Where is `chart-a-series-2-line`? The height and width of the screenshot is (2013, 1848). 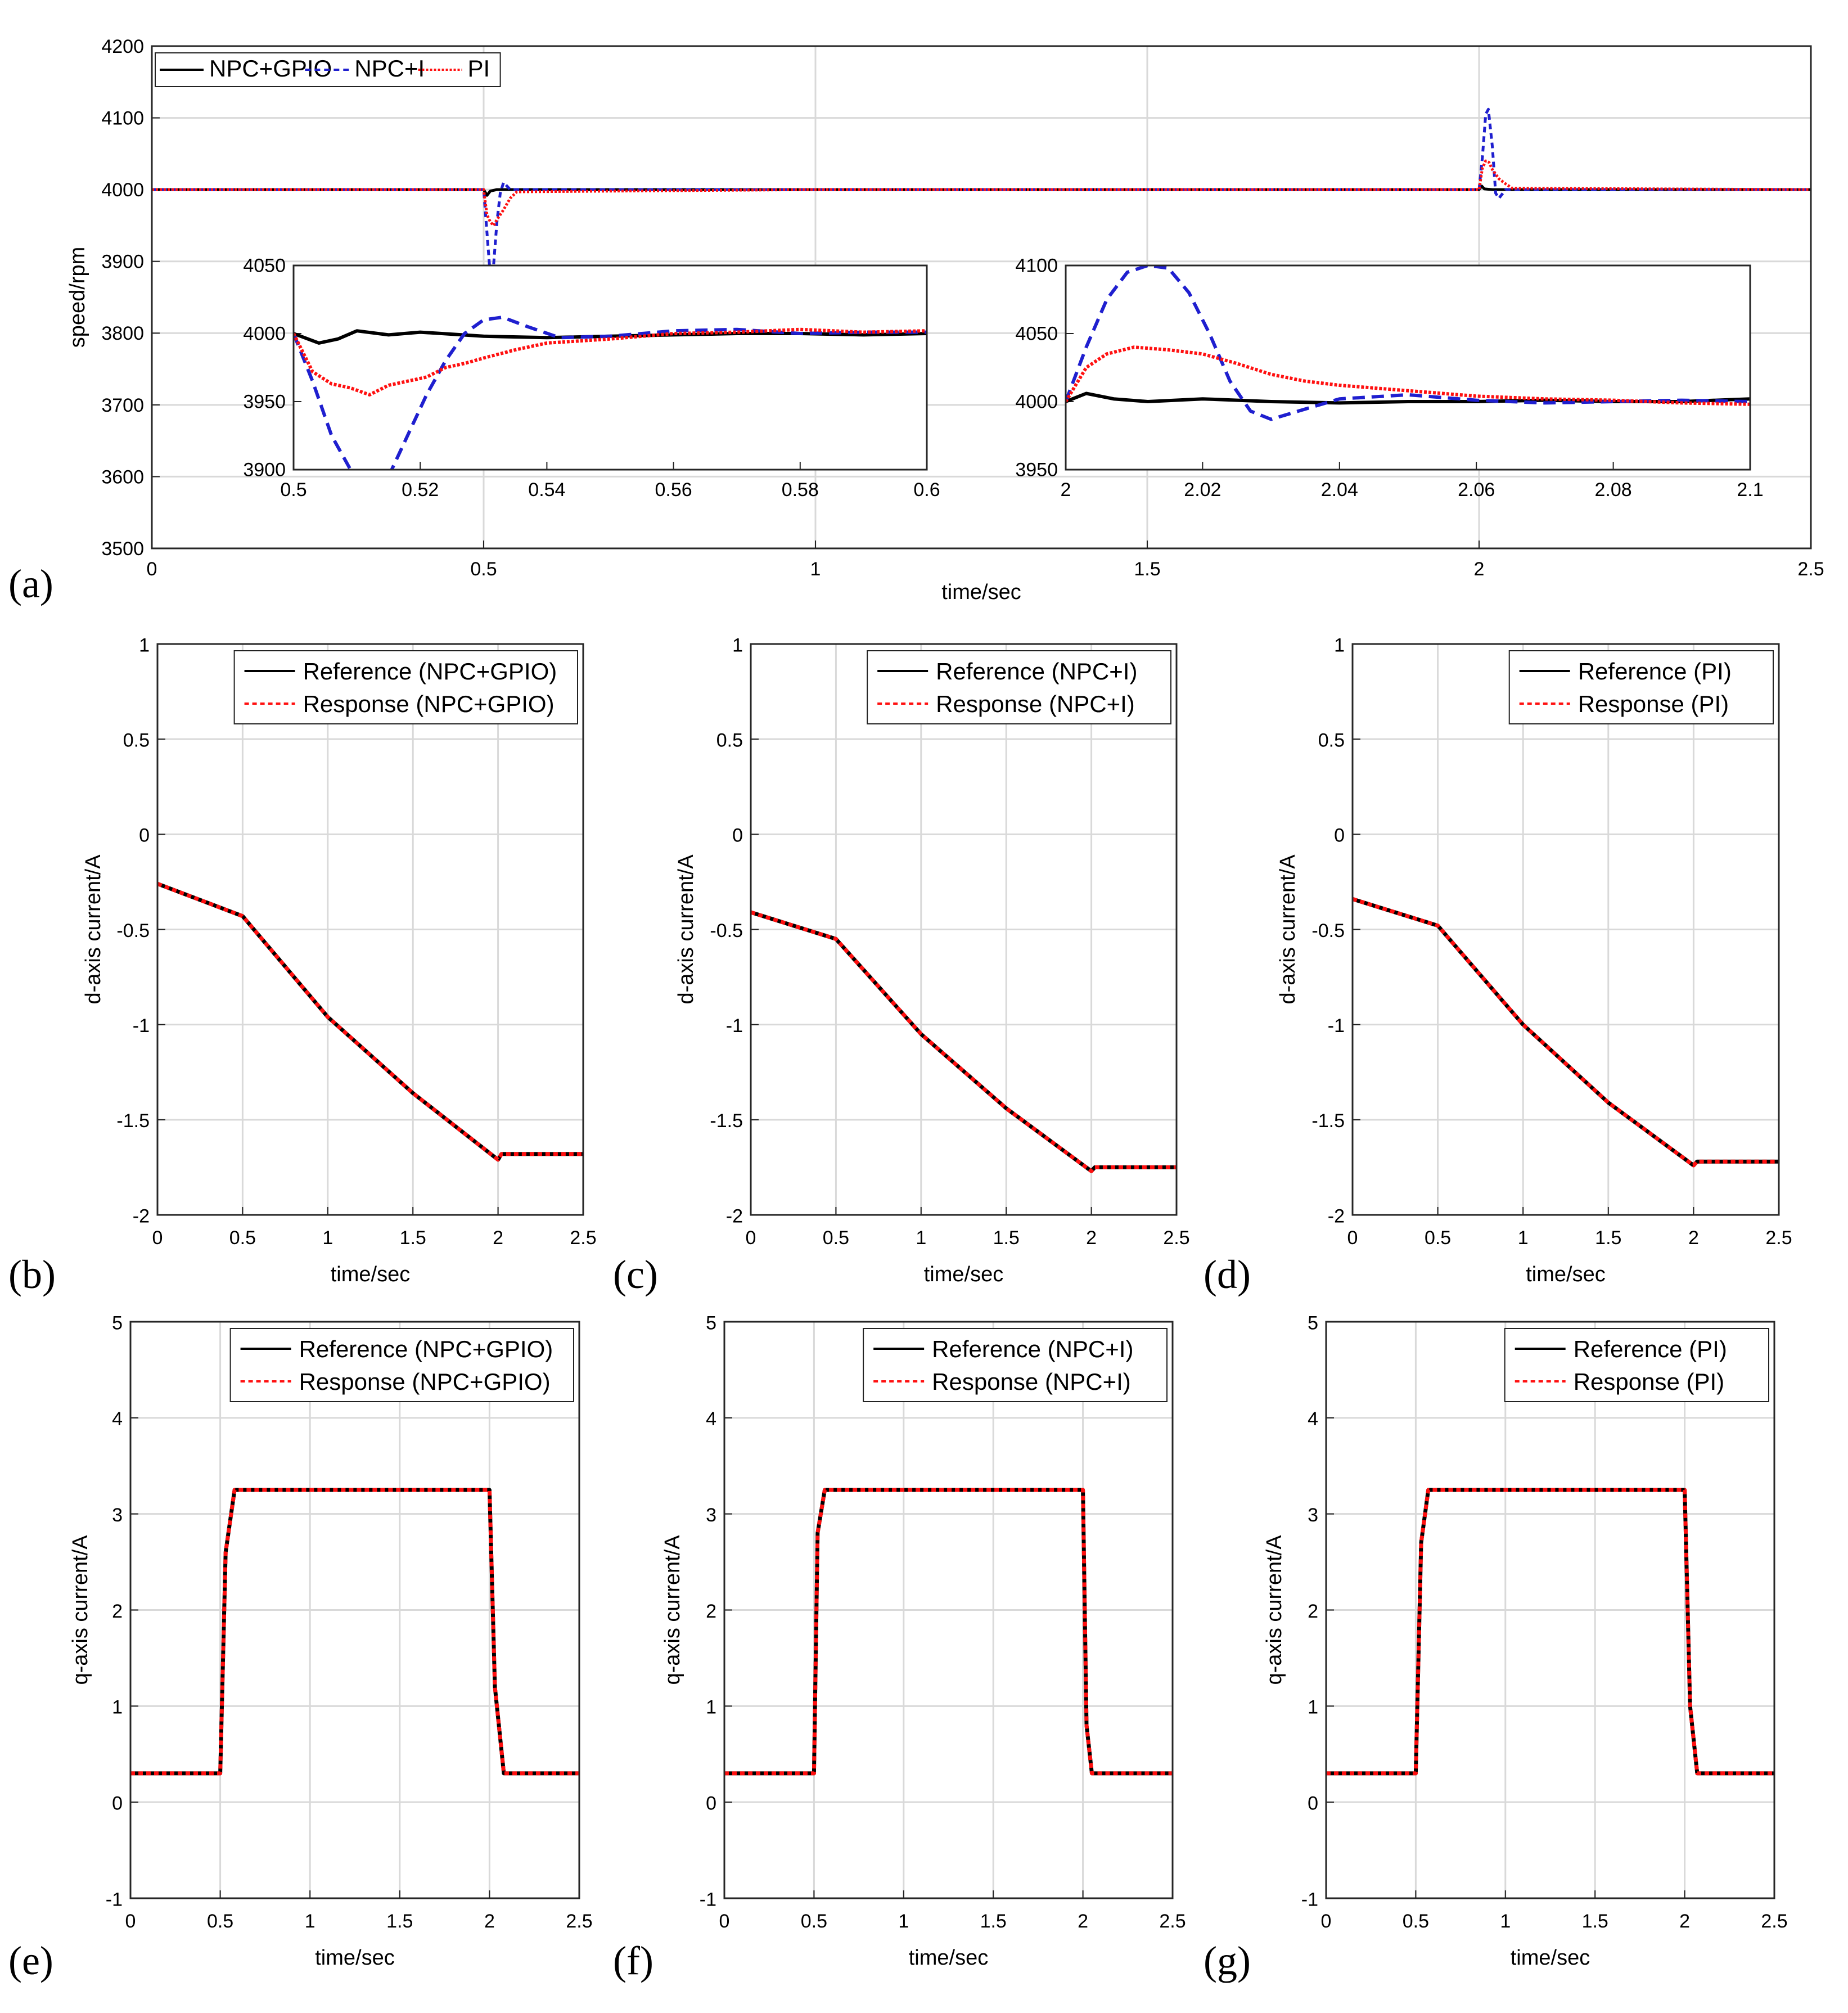 chart-a-series-2-line is located at coordinates (981, 193).